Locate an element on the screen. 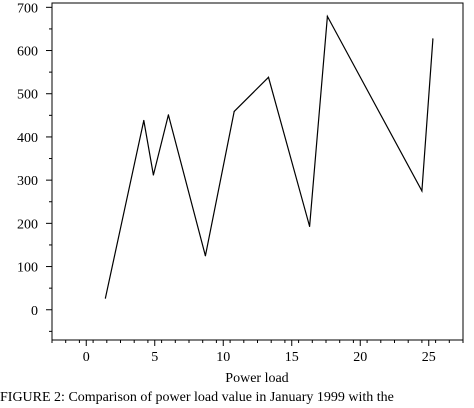  x-tick-label: 10 is located at coordinates (223, 357).